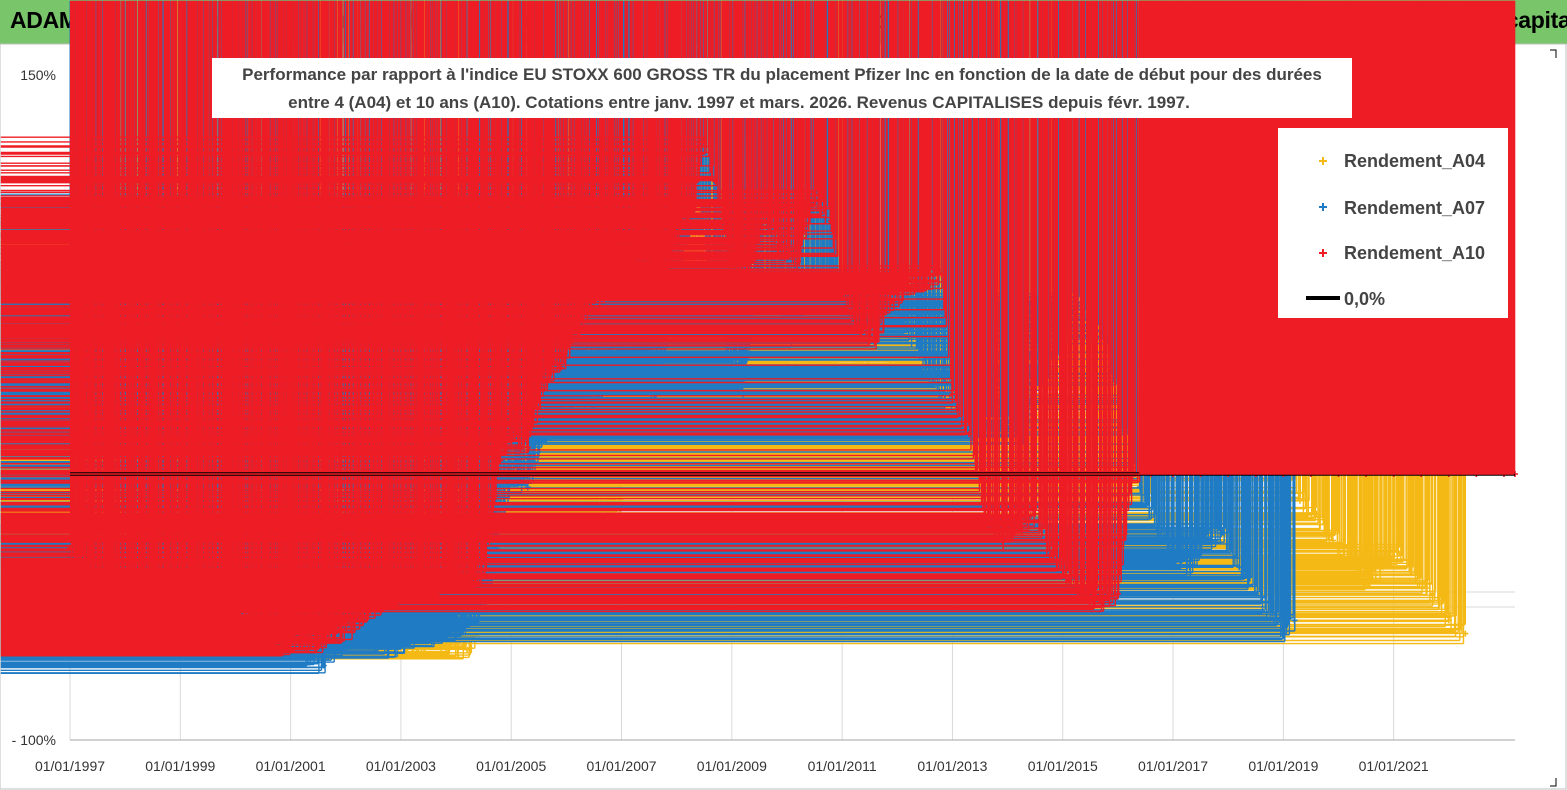 This screenshot has width=1567, height=790. Describe the element at coordinates (1414, 253) in the screenshot. I see `legend-label-a10: Rendement_A10` at that location.